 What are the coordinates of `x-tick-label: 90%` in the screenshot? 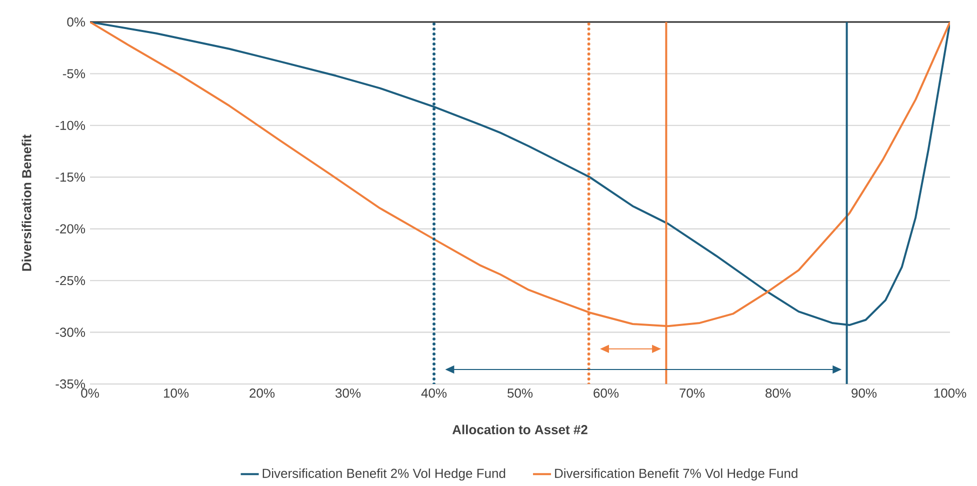 It's located at (864, 393).